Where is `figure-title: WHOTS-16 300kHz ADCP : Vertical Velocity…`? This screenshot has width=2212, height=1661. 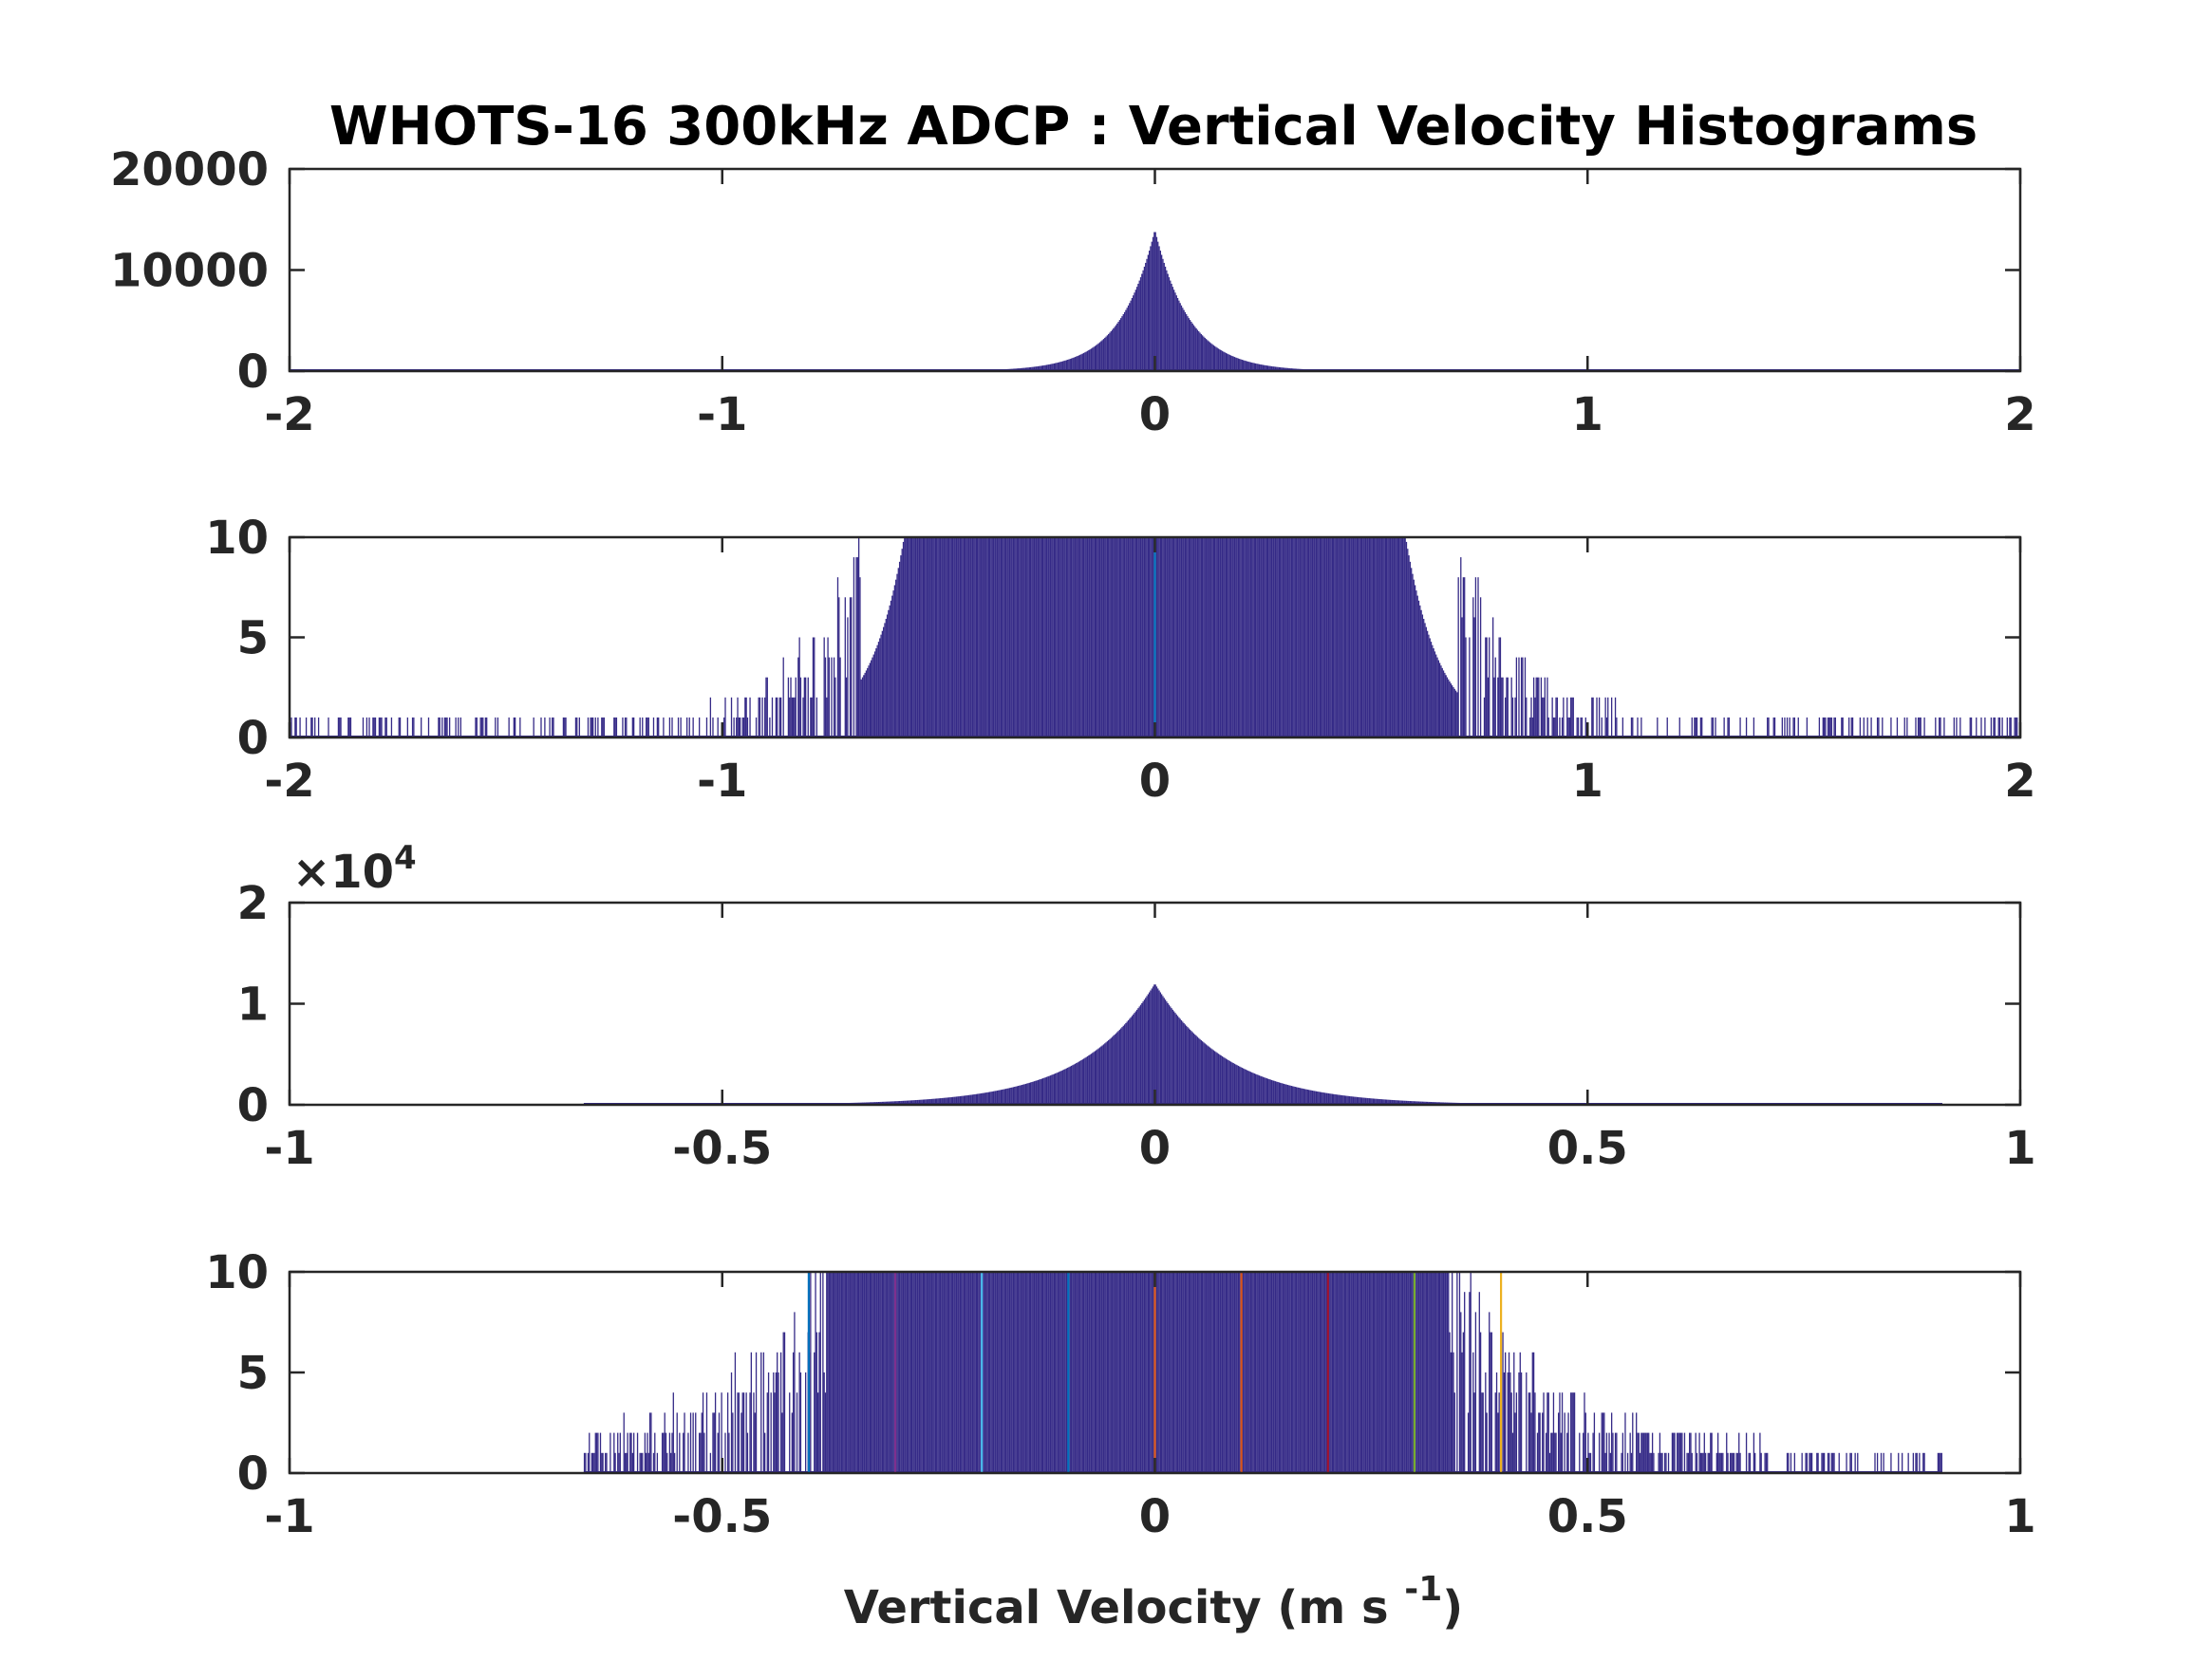
figure-title: WHOTS-16 300kHz ADCP : Vertical Velocity… is located at coordinates (1153, 127).